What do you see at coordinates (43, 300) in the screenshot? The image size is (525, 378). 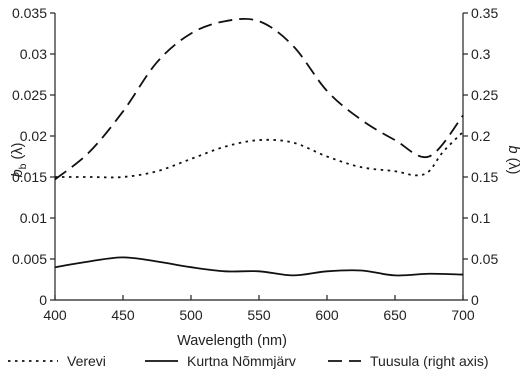 I see `y-tick-label-left: 0` at bounding box center [43, 300].